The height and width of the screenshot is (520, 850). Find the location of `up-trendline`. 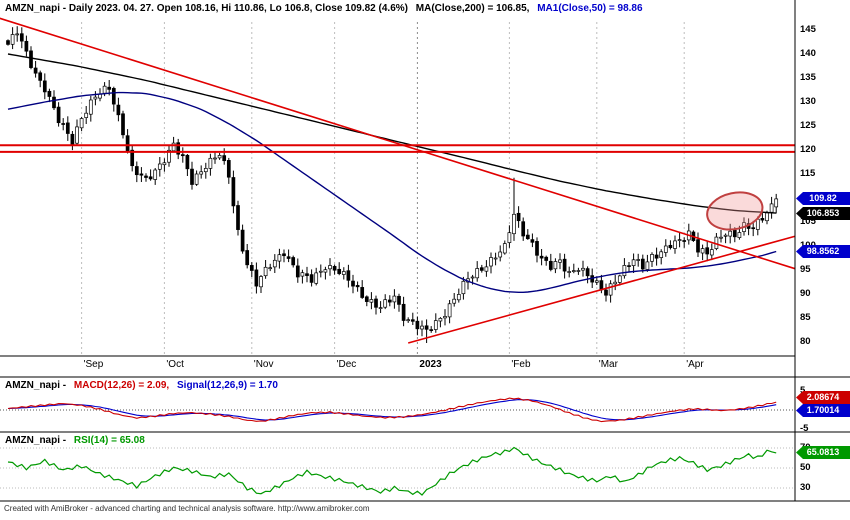

up-trendline is located at coordinates (601, 289).